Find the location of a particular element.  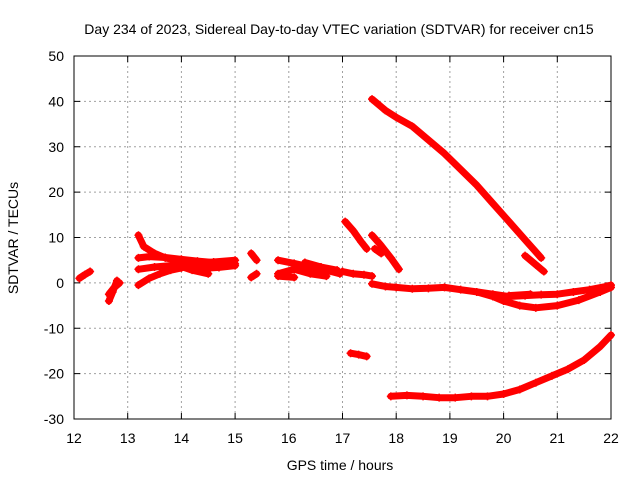

y-tick-label: -30 is located at coordinates (54, 419).